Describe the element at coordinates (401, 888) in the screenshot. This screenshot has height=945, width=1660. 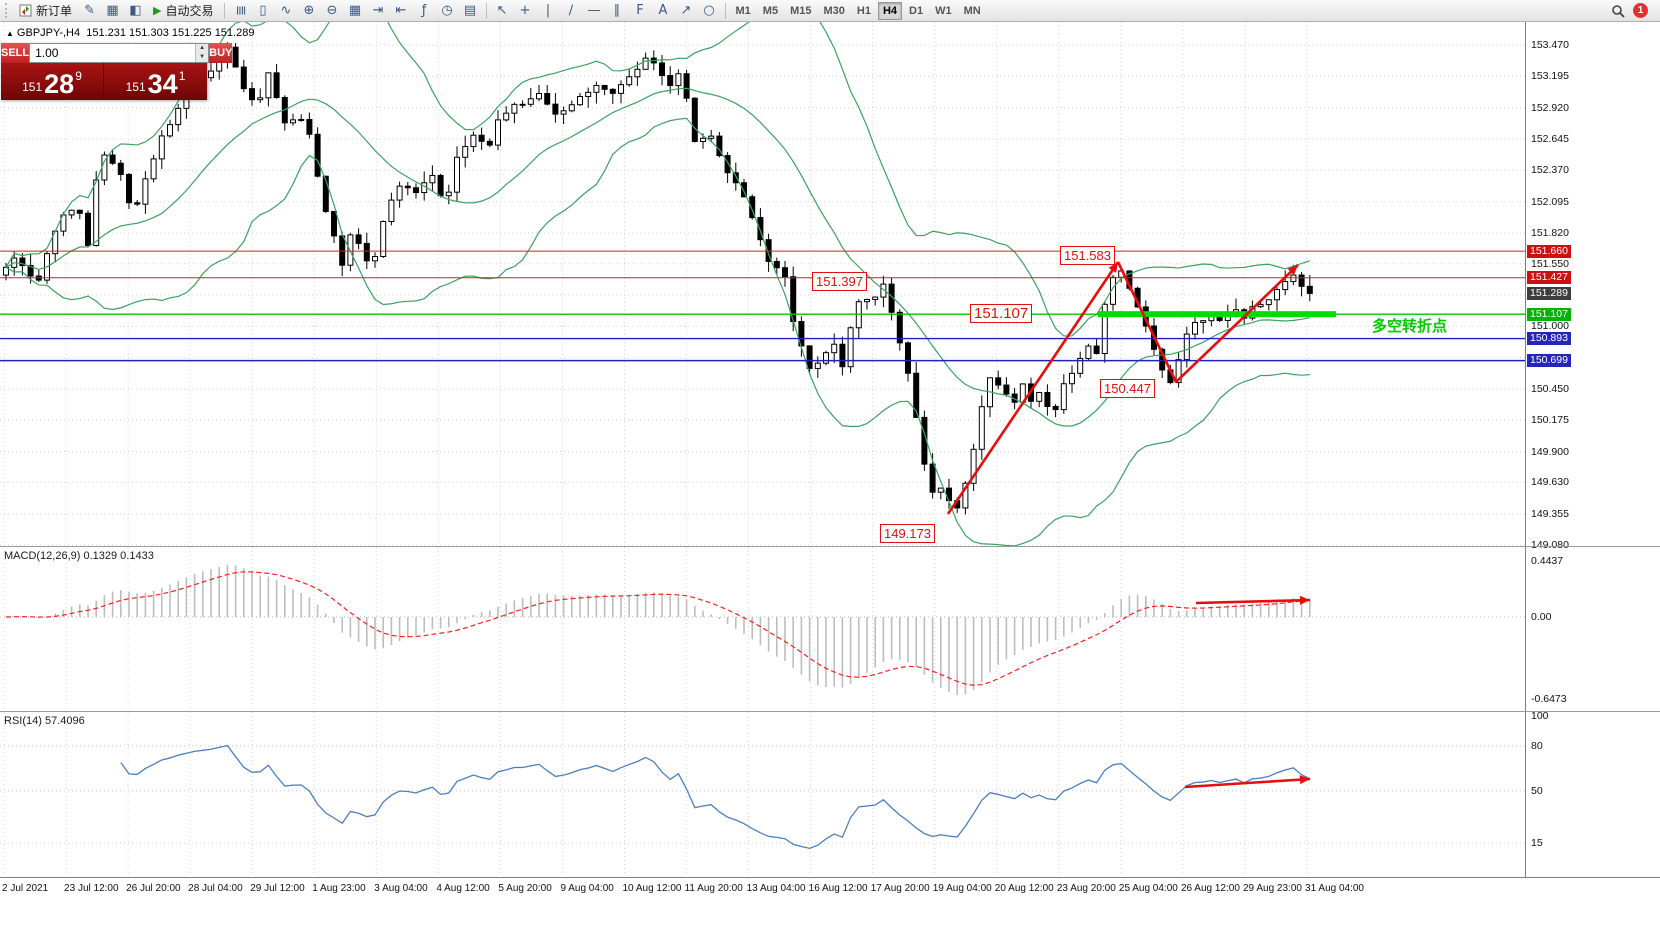
I see `time-axis-label: 3 Aug 04:00` at that location.